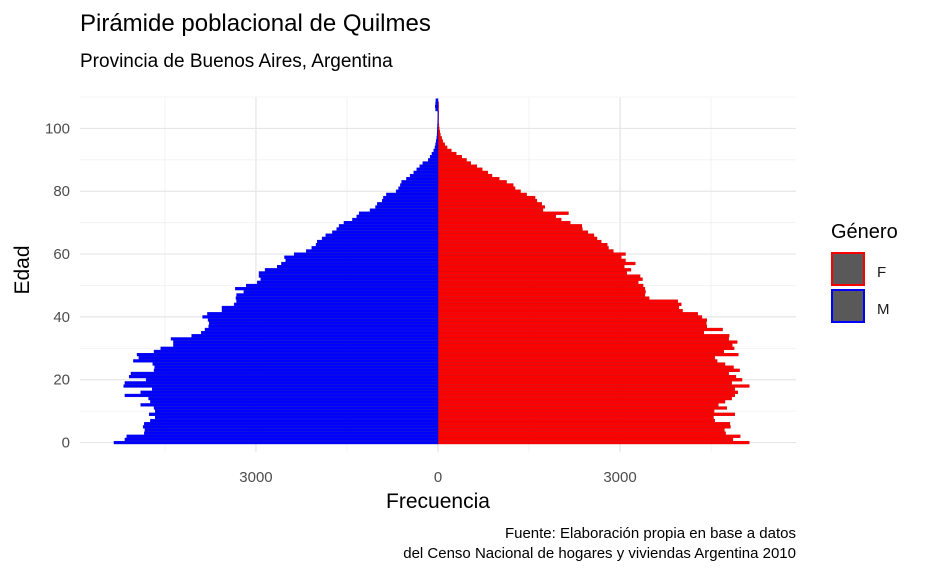  What do you see at coordinates (883, 309) in the screenshot?
I see `legend-label-m: M` at bounding box center [883, 309].